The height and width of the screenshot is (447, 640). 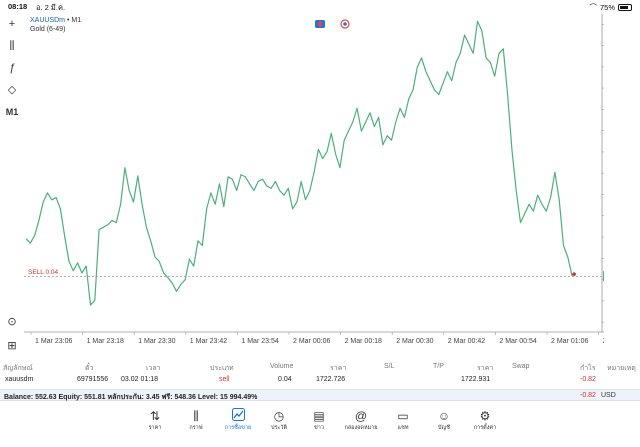 What do you see at coordinates (222, 368) in the screenshot?
I see `col-type: ประเภท` at bounding box center [222, 368].